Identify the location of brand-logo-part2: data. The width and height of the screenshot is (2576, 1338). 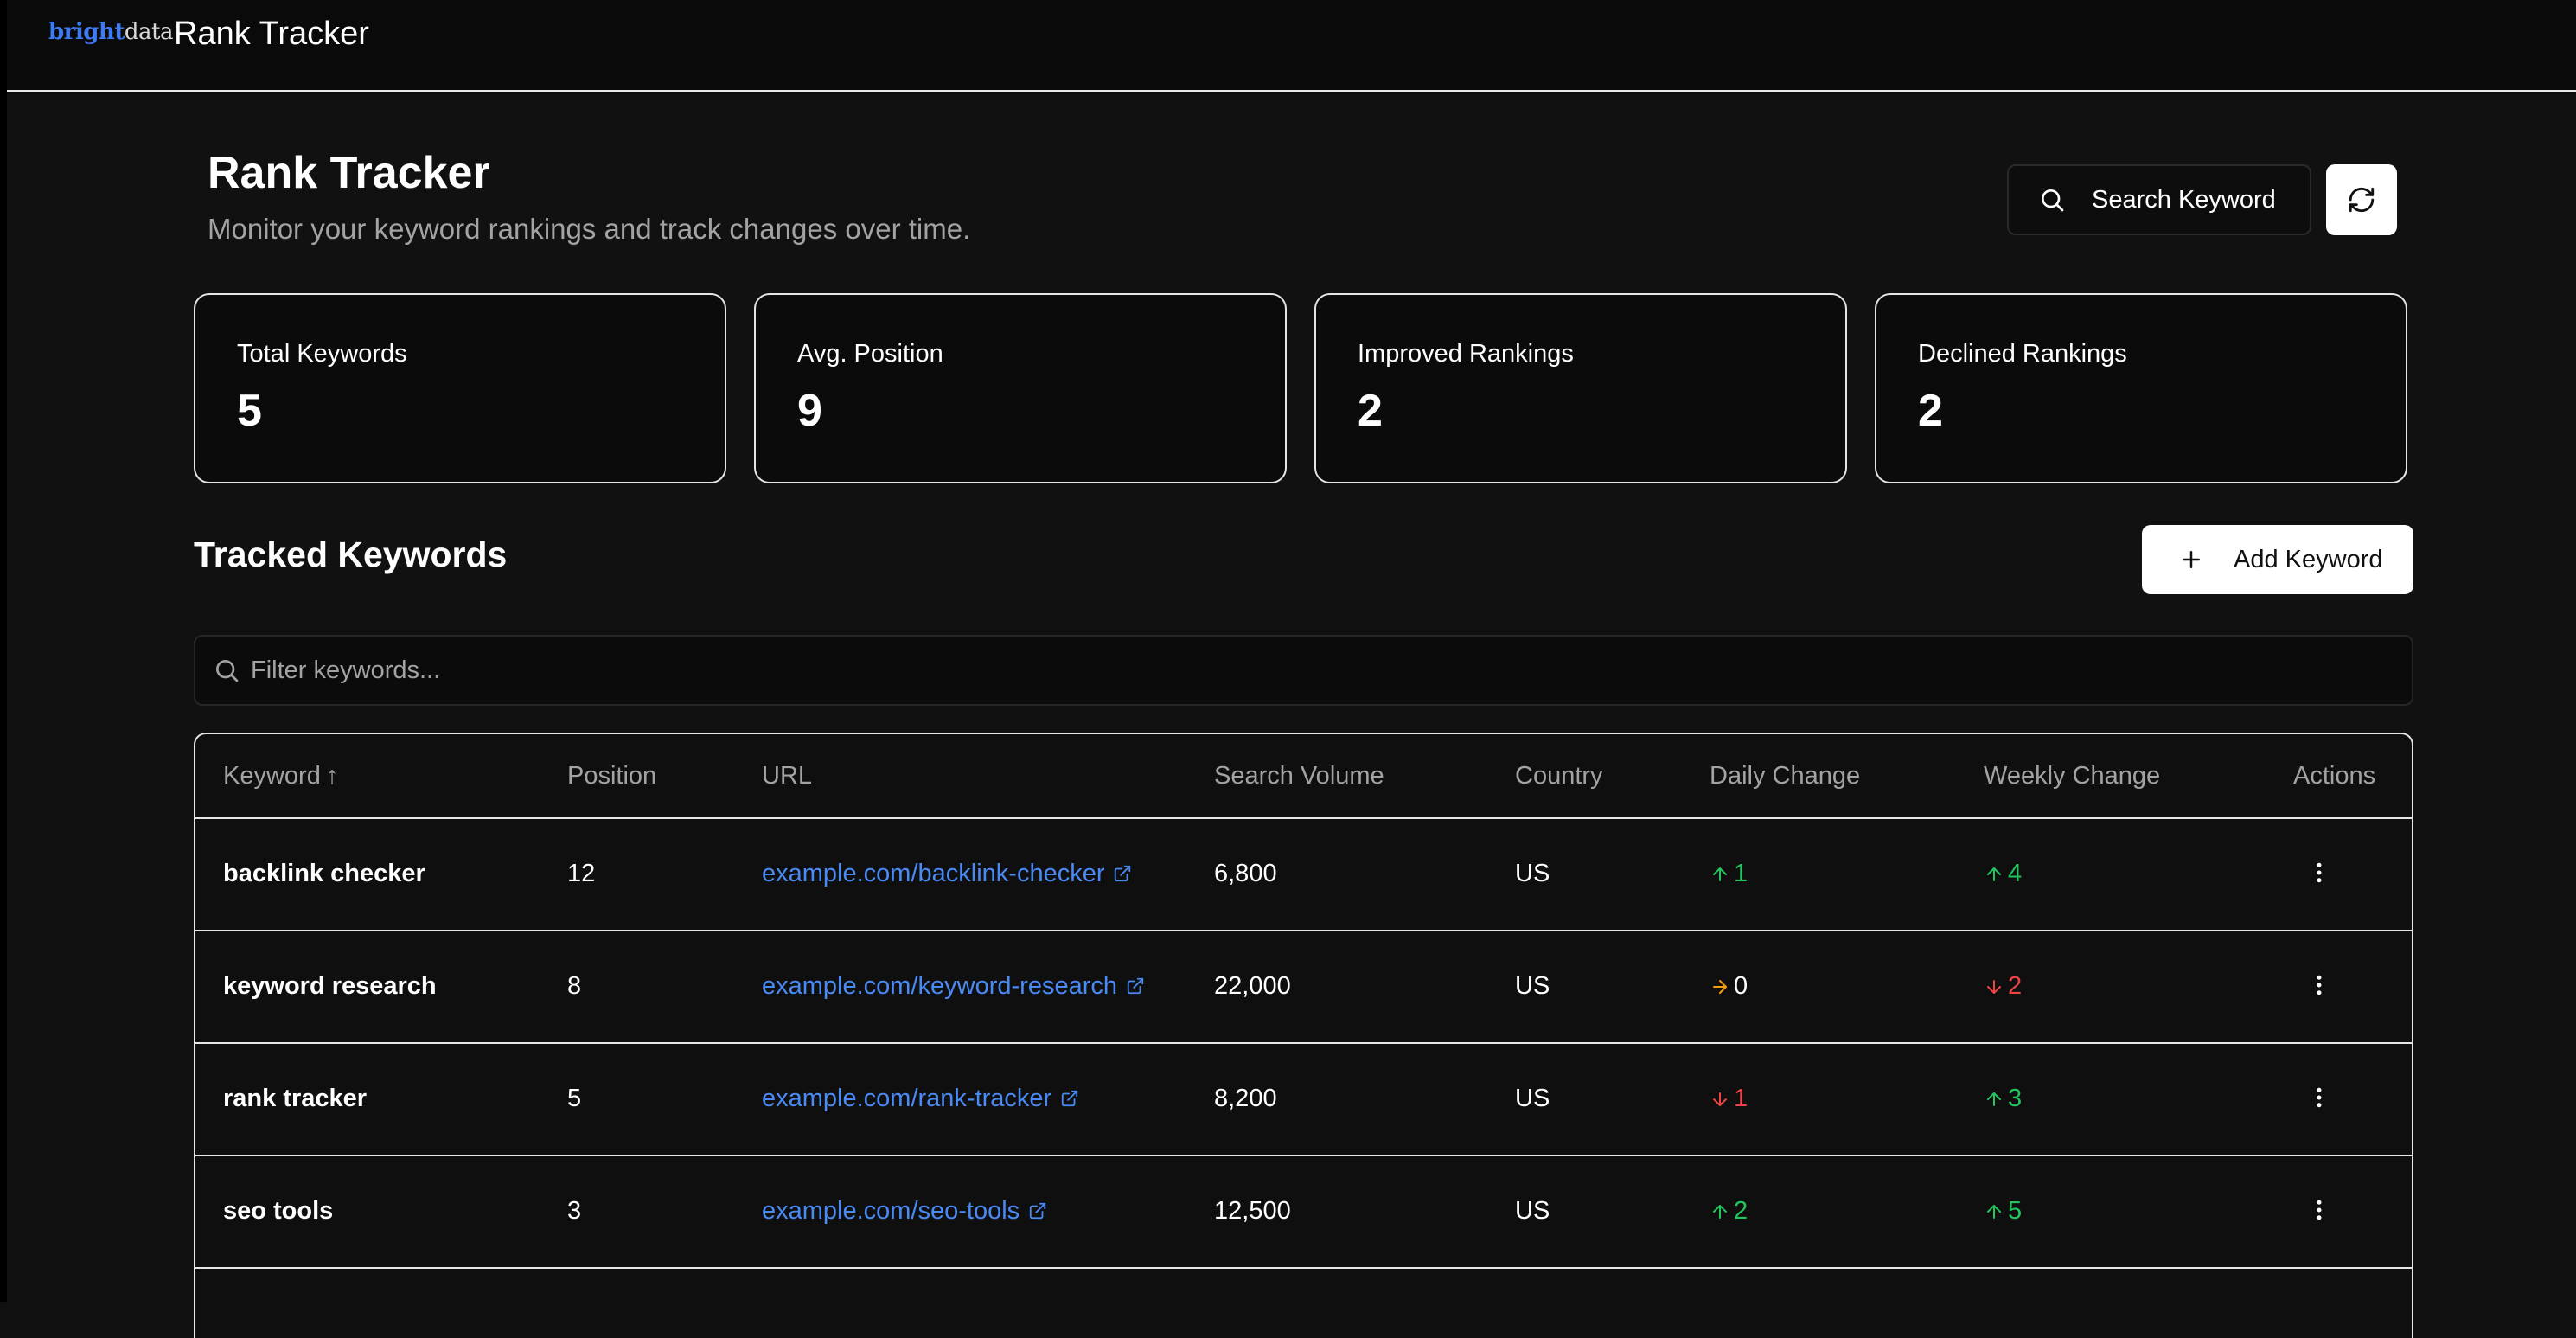
(149, 32).